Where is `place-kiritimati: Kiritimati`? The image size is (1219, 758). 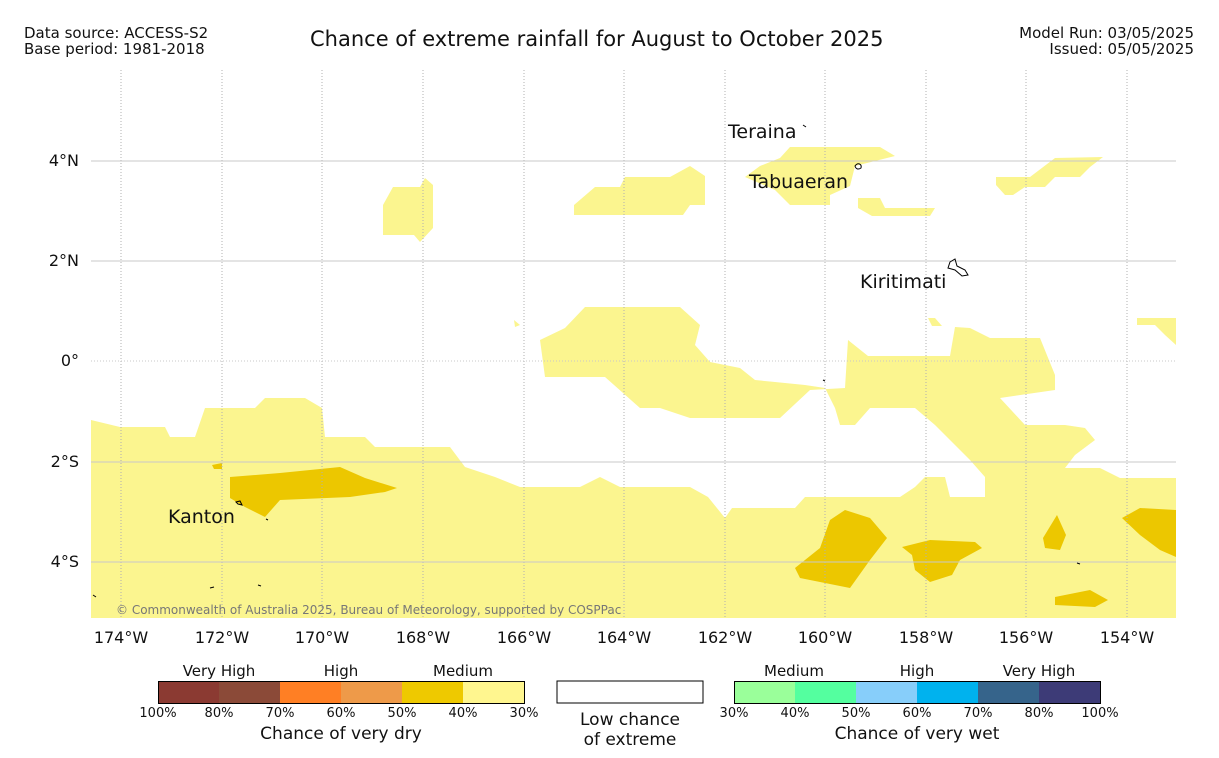 place-kiritimati: Kiritimati is located at coordinates (903, 282).